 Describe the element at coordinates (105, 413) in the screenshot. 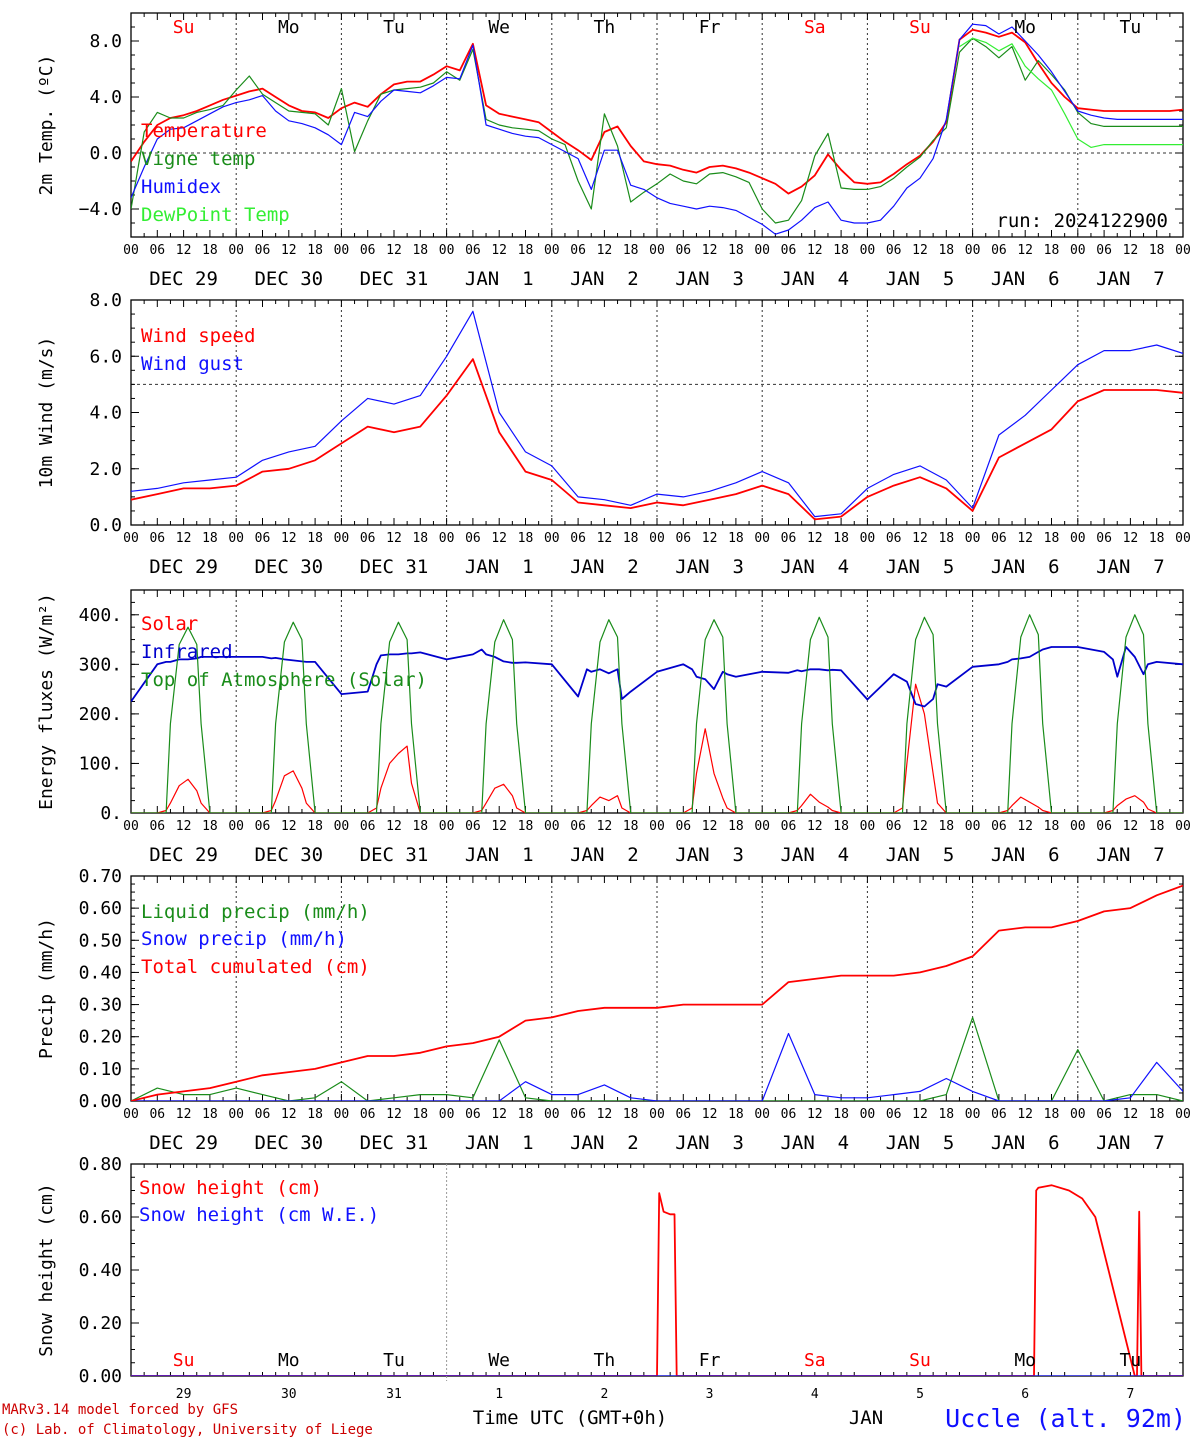

I see `y-tick-label: 4.0` at that location.